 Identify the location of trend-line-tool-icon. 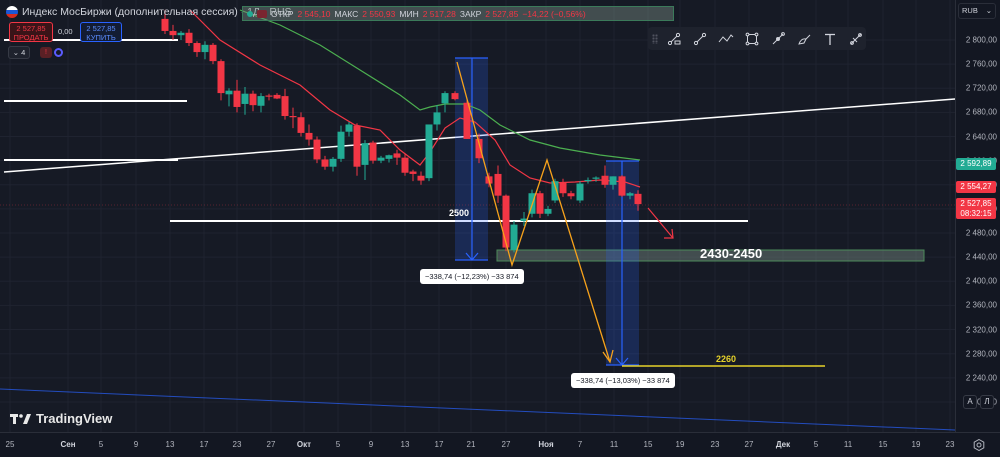
(674, 39).